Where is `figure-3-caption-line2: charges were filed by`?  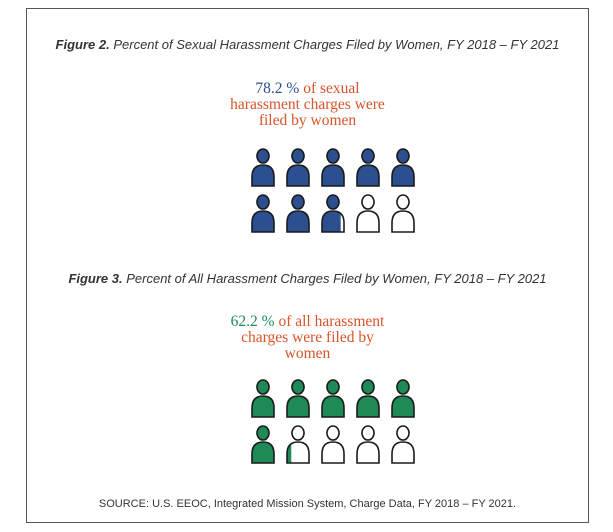 figure-3-caption-line2: charges were filed by is located at coordinates (307, 337).